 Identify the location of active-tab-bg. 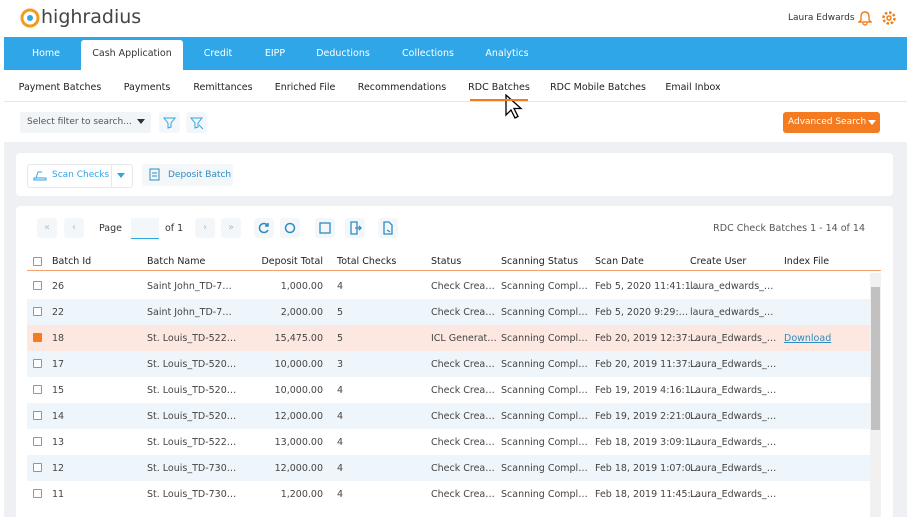
(132, 55).